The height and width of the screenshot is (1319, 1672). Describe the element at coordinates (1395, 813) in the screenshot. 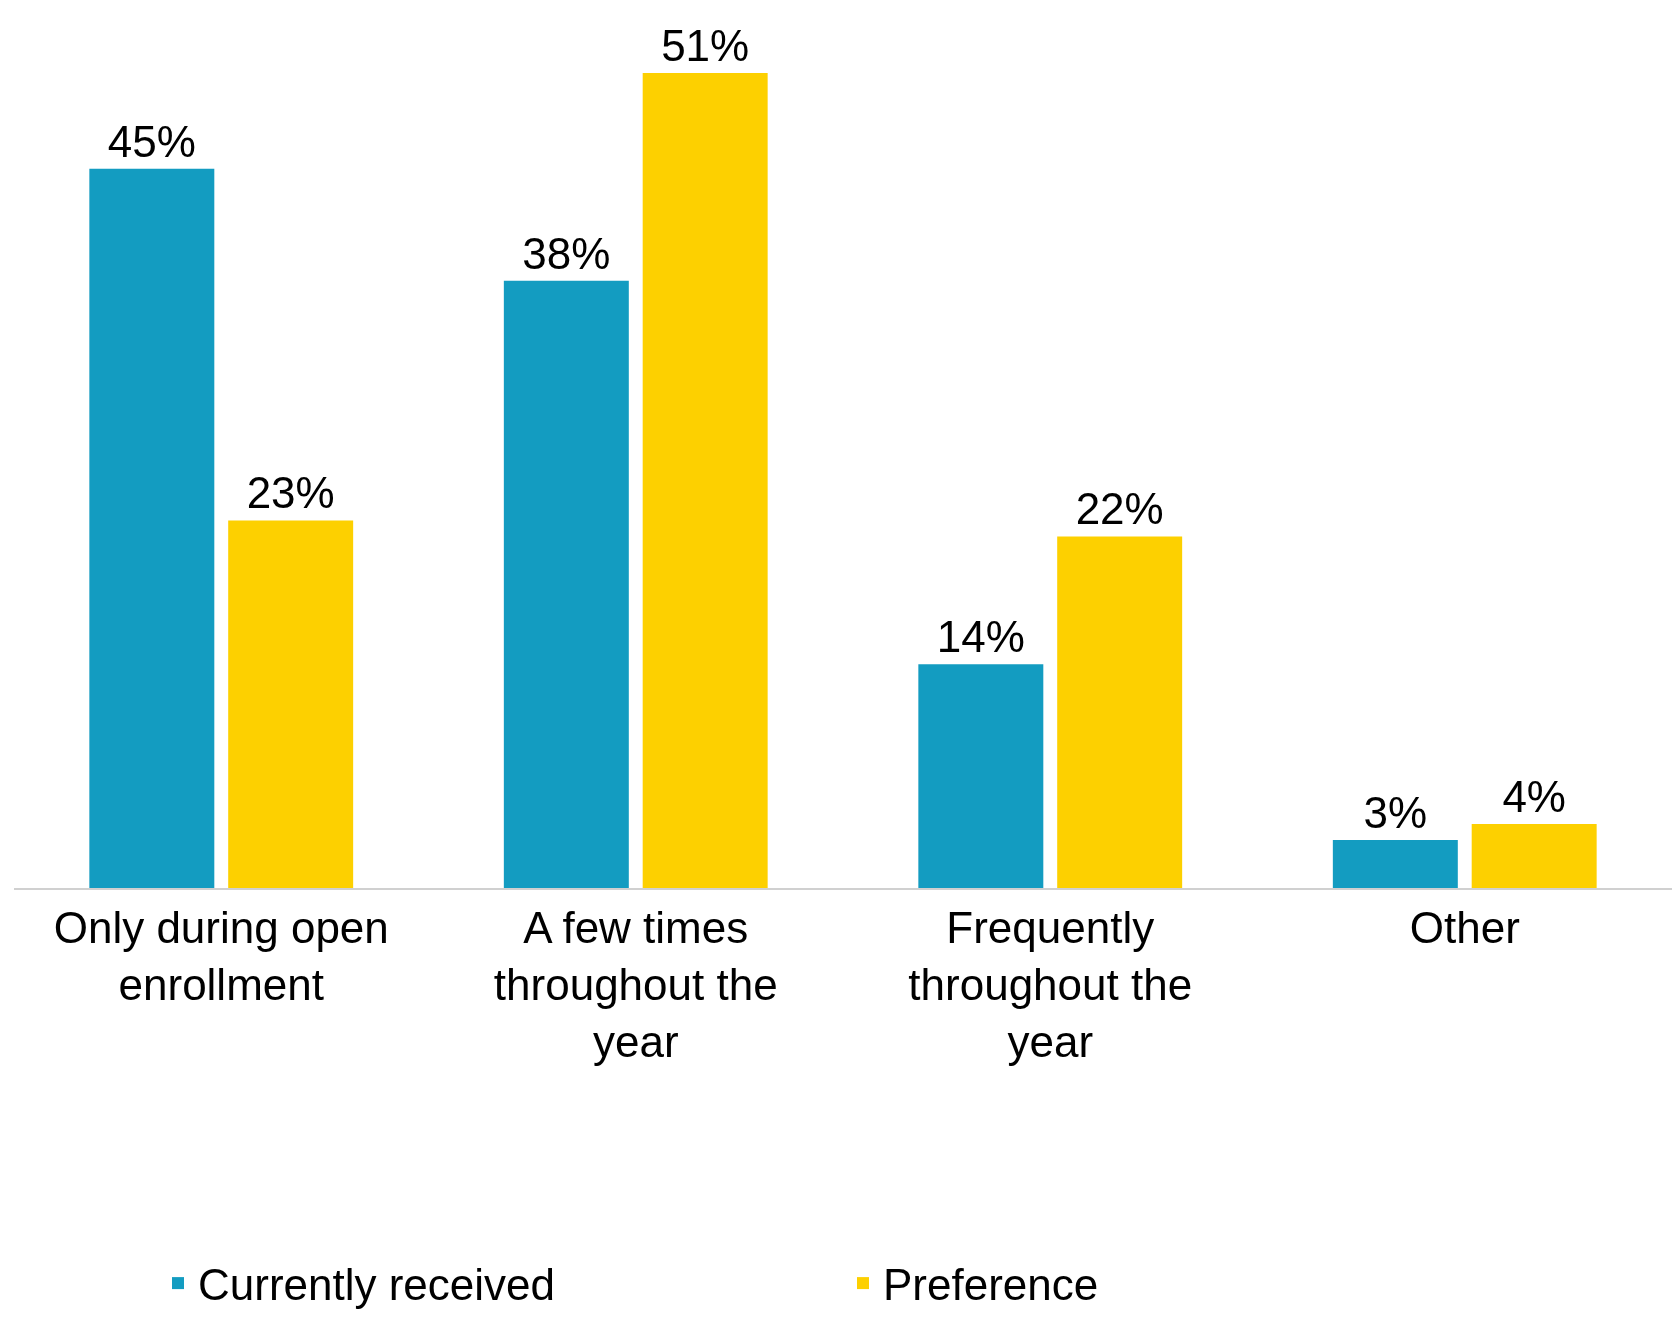

I see `data-label: 3%` at that location.